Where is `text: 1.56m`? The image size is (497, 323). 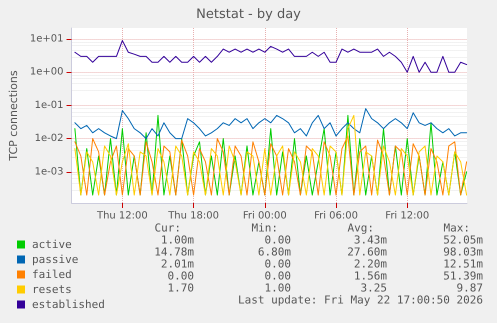 text: 1.56m is located at coordinates (371, 276).